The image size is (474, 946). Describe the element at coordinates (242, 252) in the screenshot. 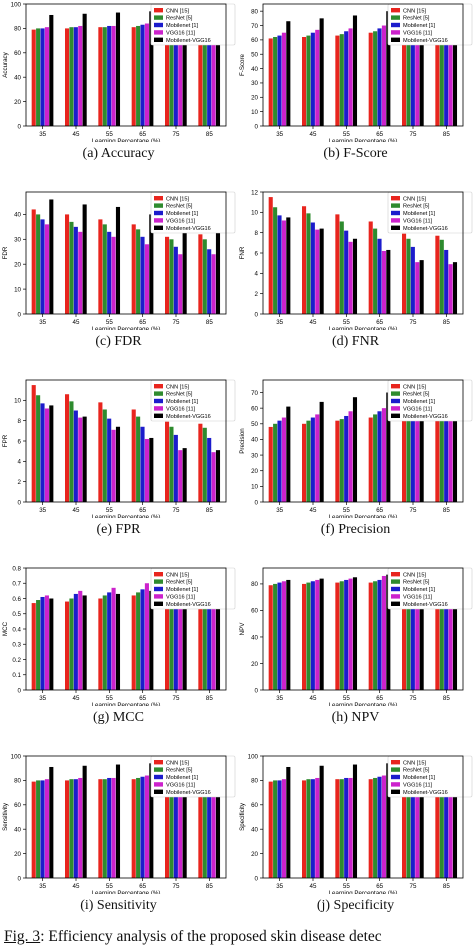

I see `y-axis-label: FNR` at that location.